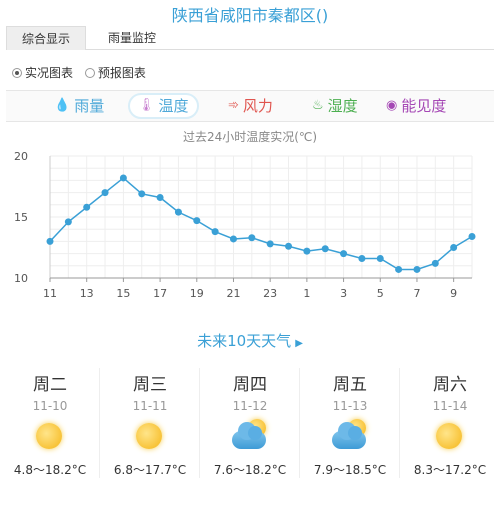  What do you see at coordinates (450, 406) in the screenshot?
I see `day-date: 11-14` at bounding box center [450, 406].